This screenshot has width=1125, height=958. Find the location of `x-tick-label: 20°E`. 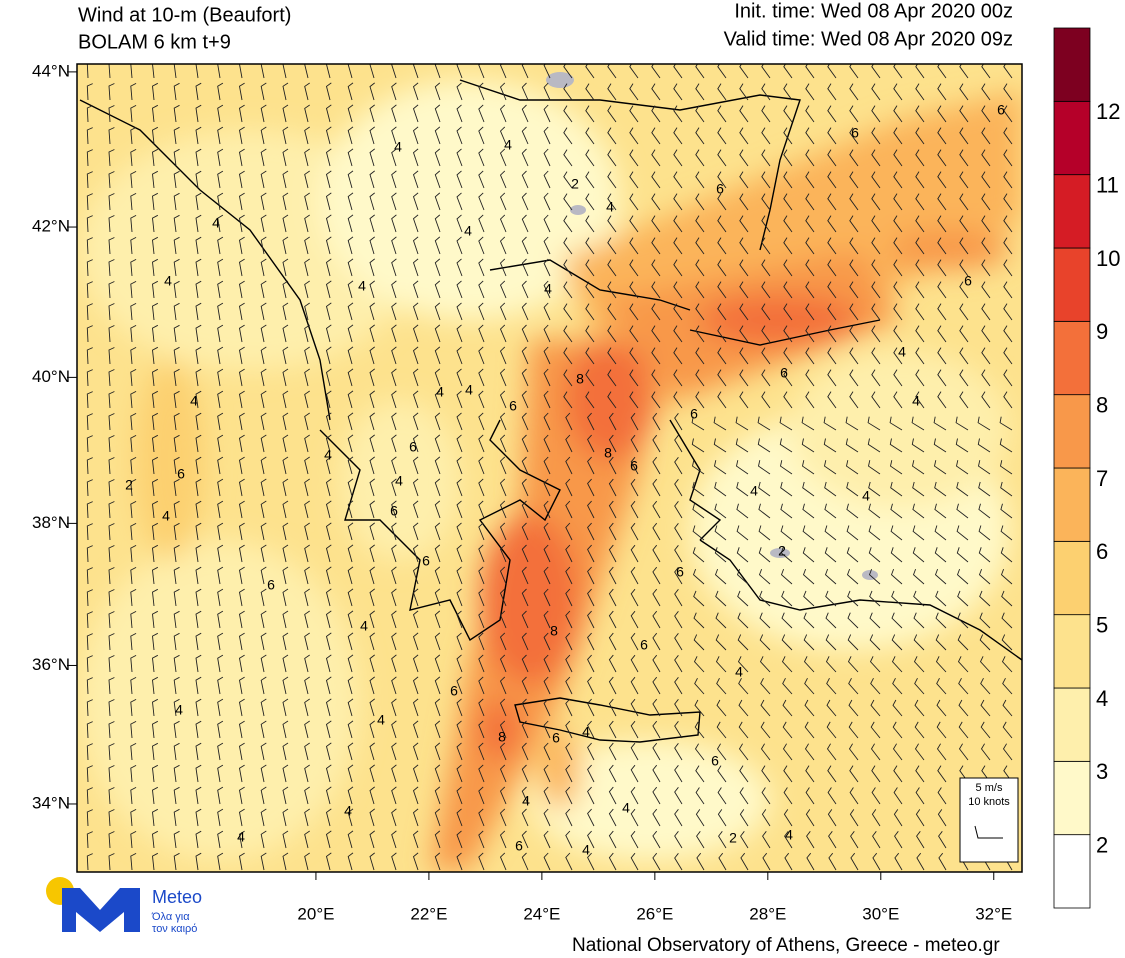

x-tick-label: 20°E is located at coordinates (315, 913).